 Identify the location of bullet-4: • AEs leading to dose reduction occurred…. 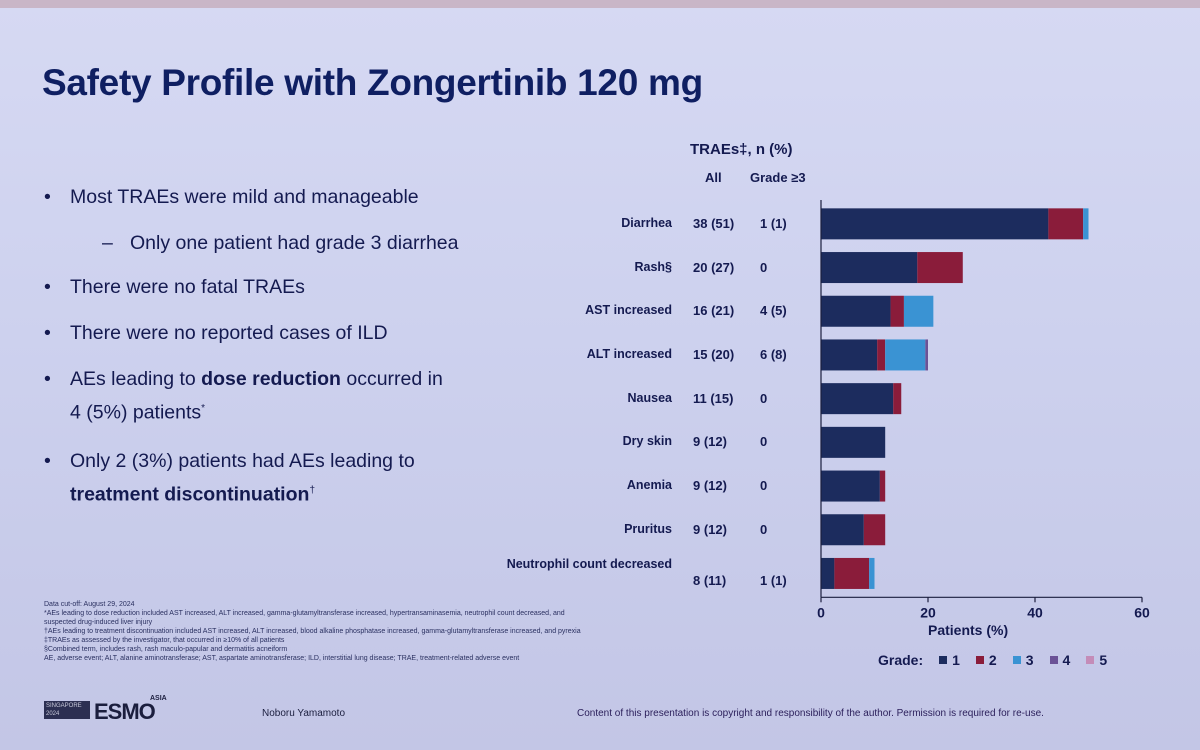
(243, 396).